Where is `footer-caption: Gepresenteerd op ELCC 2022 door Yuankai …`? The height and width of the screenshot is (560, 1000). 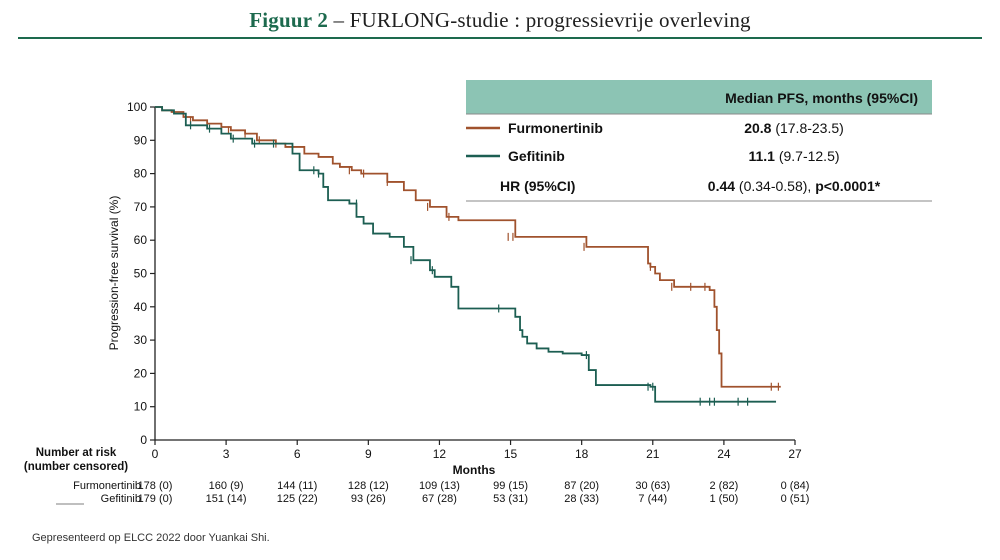
footer-caption: Gepresenteerd op ELCC 2022 door Yuankai … is located at coordinates (151, 538).